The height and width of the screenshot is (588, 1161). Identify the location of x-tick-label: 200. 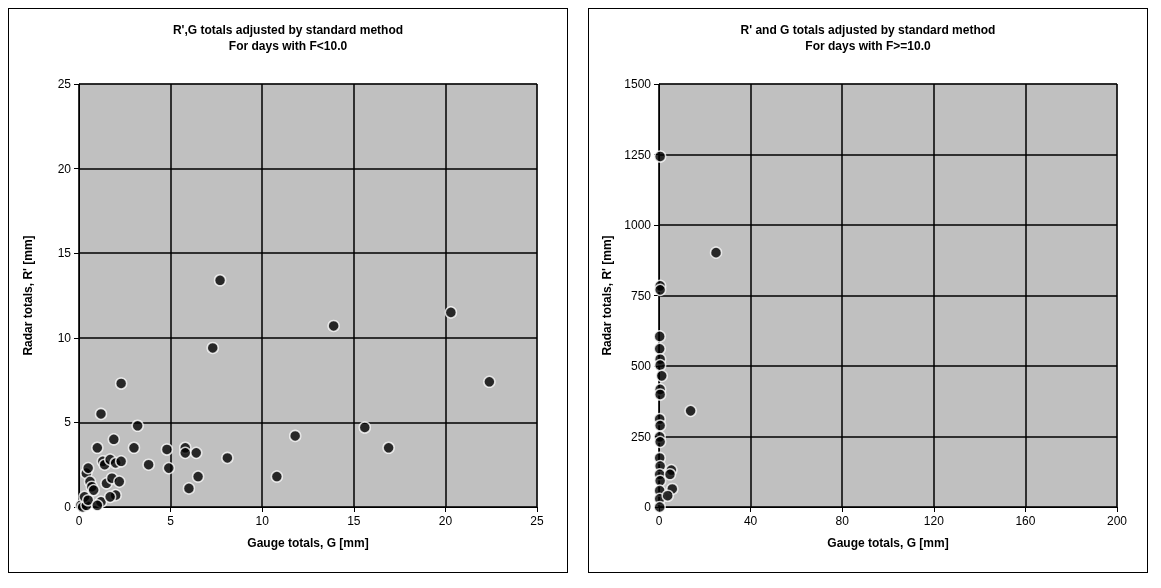
(1117, 521).